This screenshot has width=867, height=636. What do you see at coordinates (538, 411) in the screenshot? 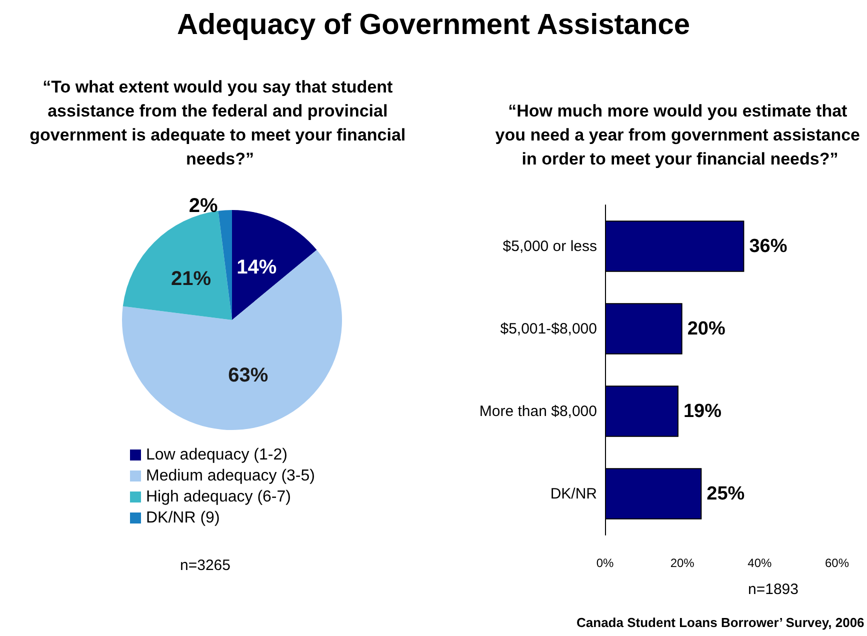
I see `y-tick-label: More than $8,000` at bounding box center [538, 411].